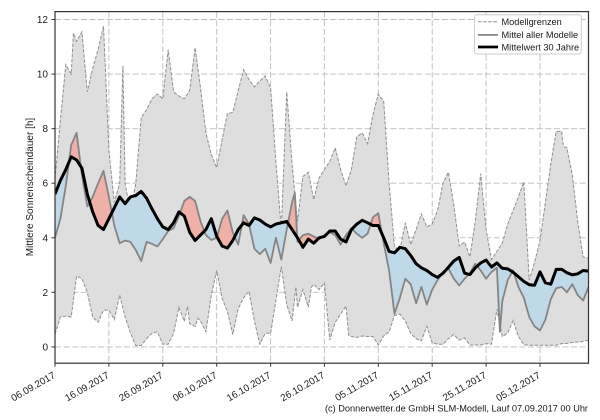 The height and width of the screenshot is (420, 600). I want to click on svg-text: 6, so click(45, 184).